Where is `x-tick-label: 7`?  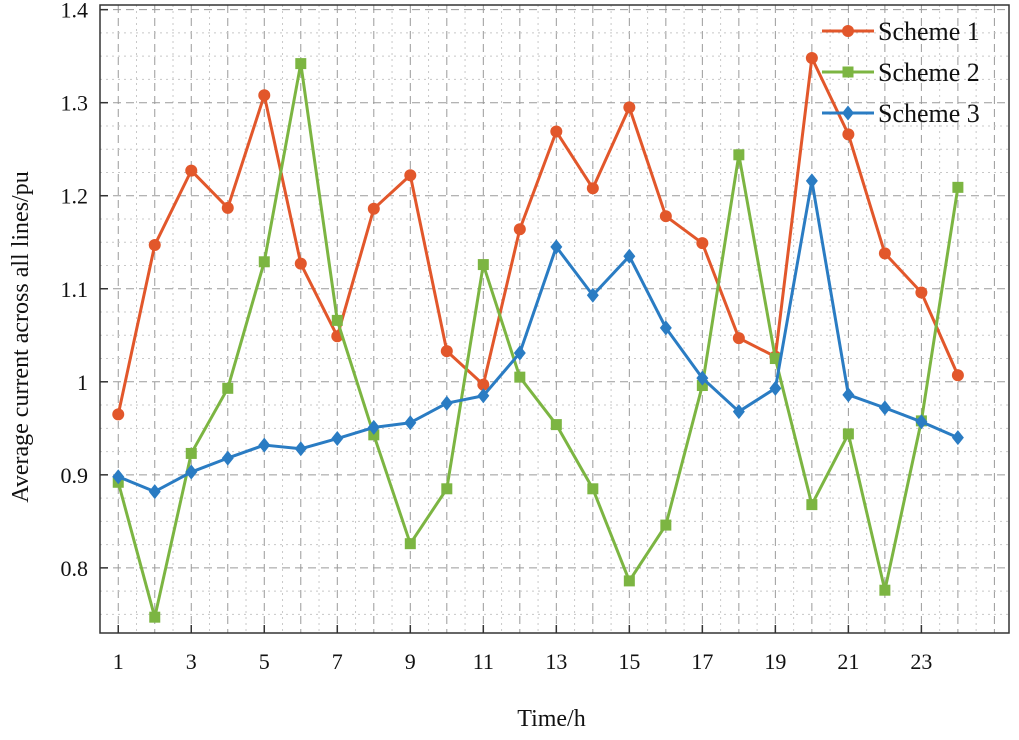 x-tick-label: 7 is located at coordinates (337, 661).